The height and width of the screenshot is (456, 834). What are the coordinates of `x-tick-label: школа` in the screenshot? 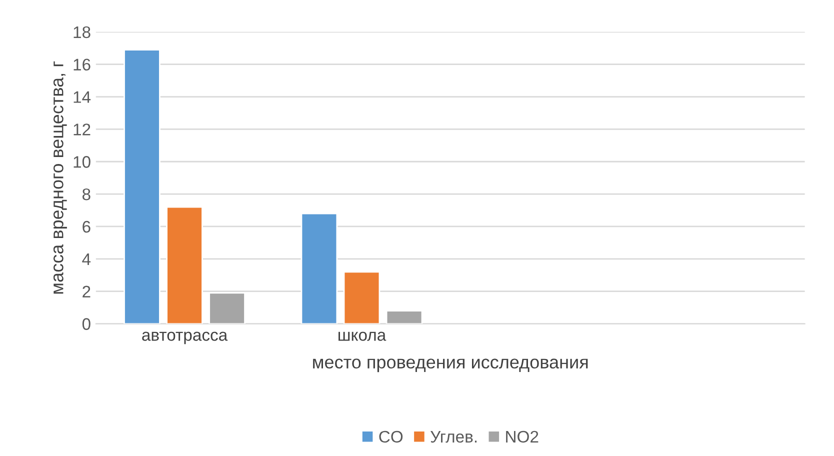 It's located at (362, 336).